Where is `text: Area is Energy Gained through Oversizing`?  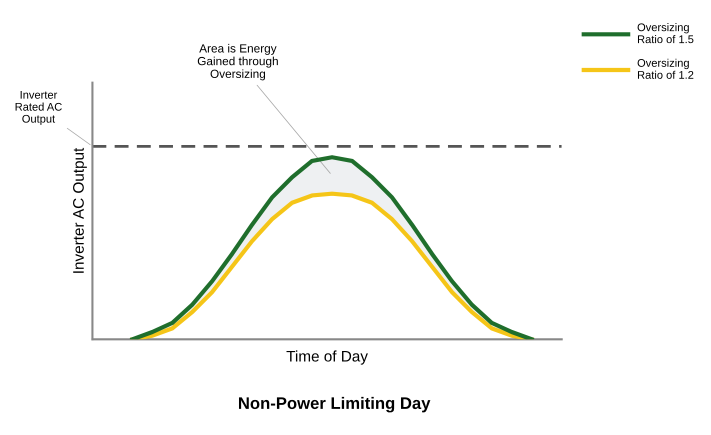
text: Area is Energy Gained through Oversizing is located at coordinates (238, 62).